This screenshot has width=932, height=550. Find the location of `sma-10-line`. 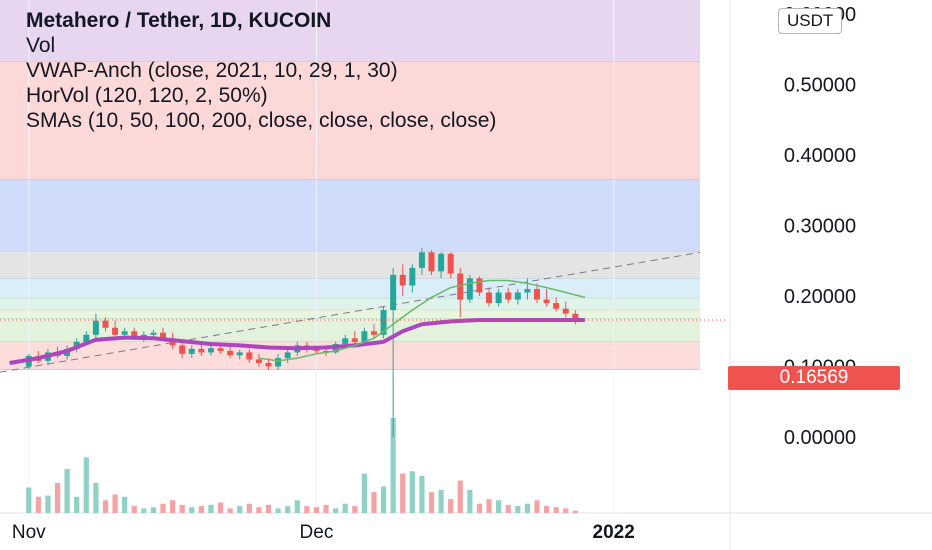

sma-10-line is located at coordinates (422, 320).